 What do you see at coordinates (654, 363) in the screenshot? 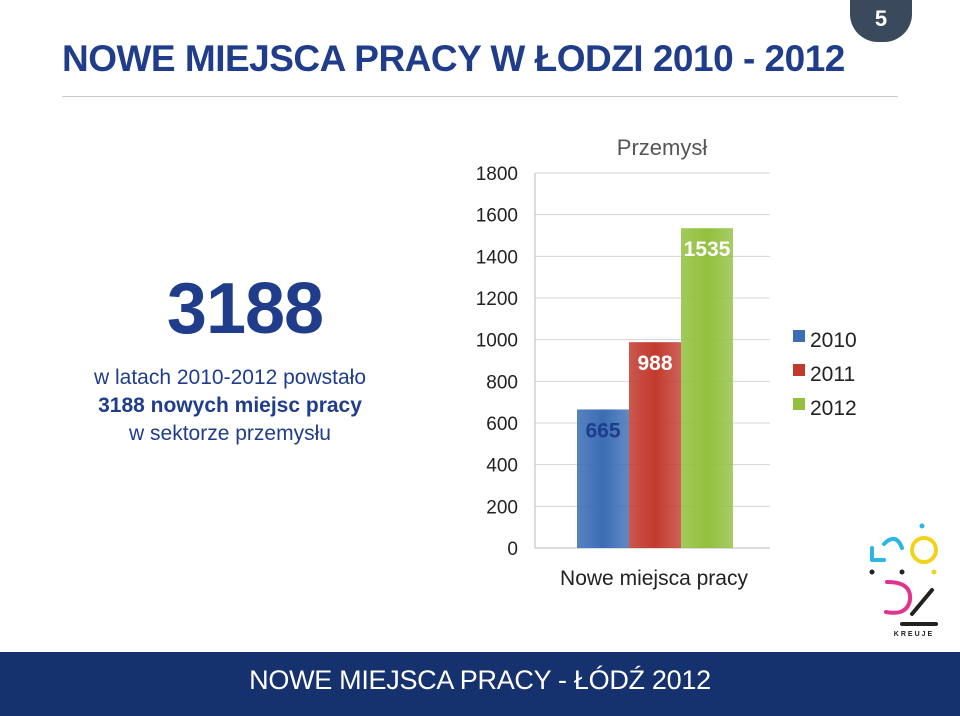
I see `data-label-2011: 988` at bounding box center [654, 363].